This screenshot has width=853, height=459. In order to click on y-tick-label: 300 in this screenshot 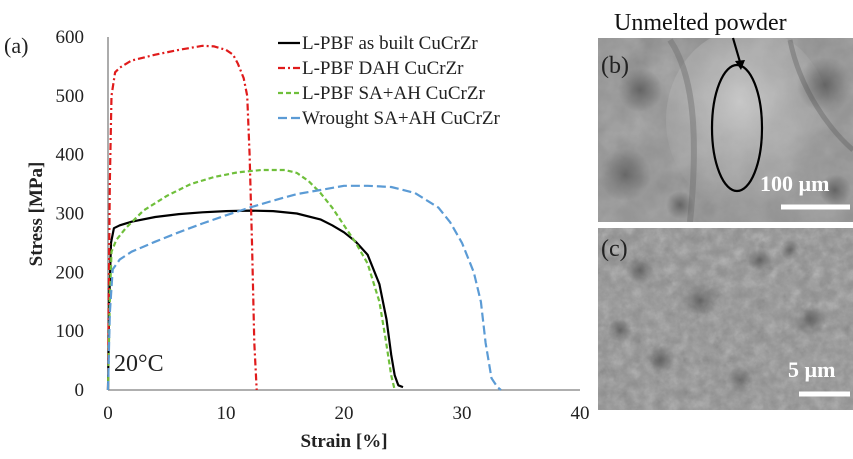, I will do `click(70, 214)`.